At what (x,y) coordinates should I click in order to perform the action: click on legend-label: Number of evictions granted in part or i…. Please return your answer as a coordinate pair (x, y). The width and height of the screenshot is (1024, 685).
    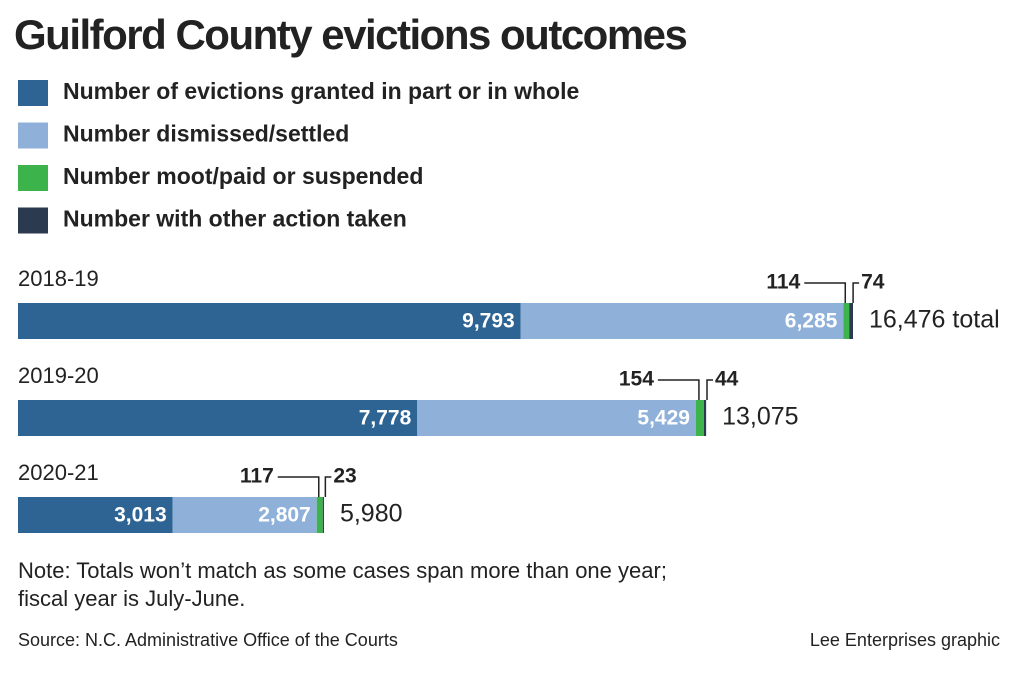
    Looking at the image, I should click on (321, 91).